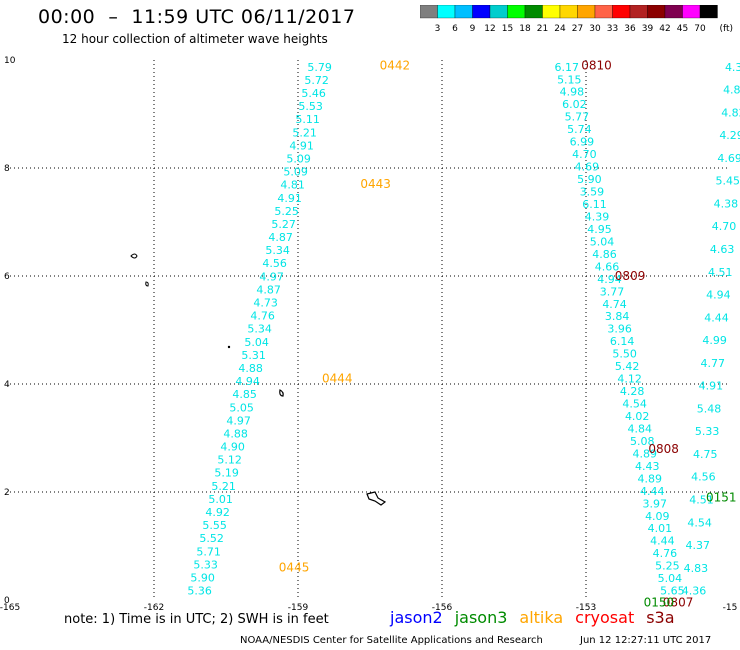 The height and width of the screenshot is (650, 740). What do you see at coordinates (667, 566) in the screenshot?
I see `wave-height-value: 5.25` at bounding box center [667, 566].